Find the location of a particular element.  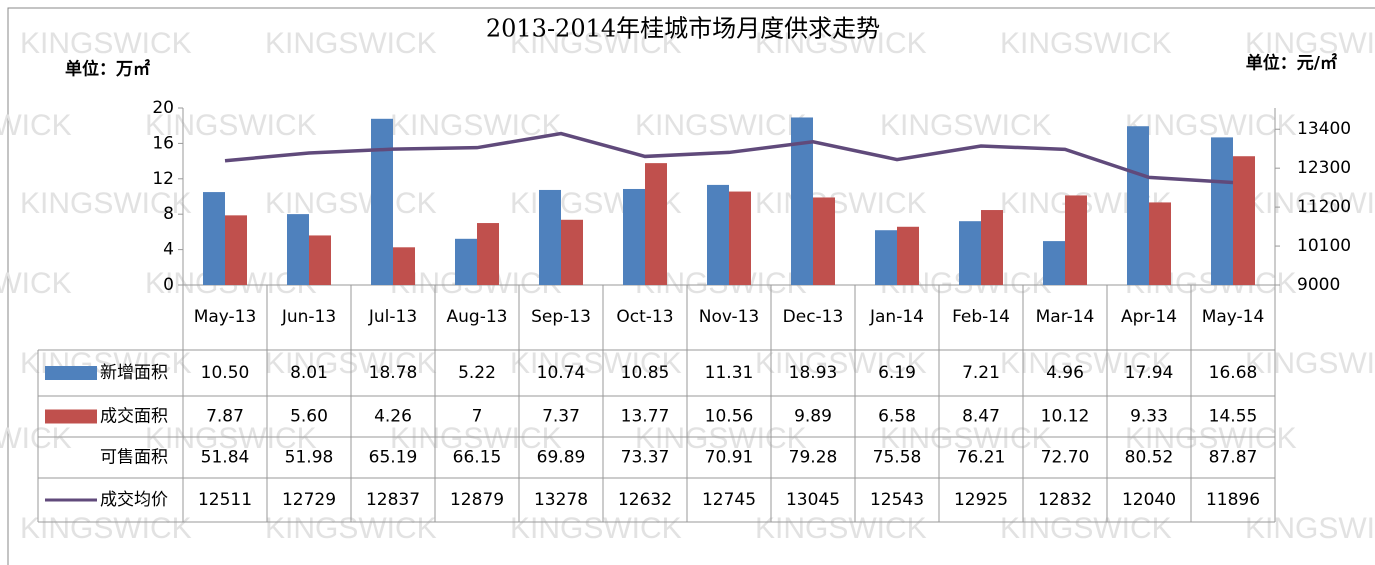

table-cell: 12632 is located at coordinates (645, 500).